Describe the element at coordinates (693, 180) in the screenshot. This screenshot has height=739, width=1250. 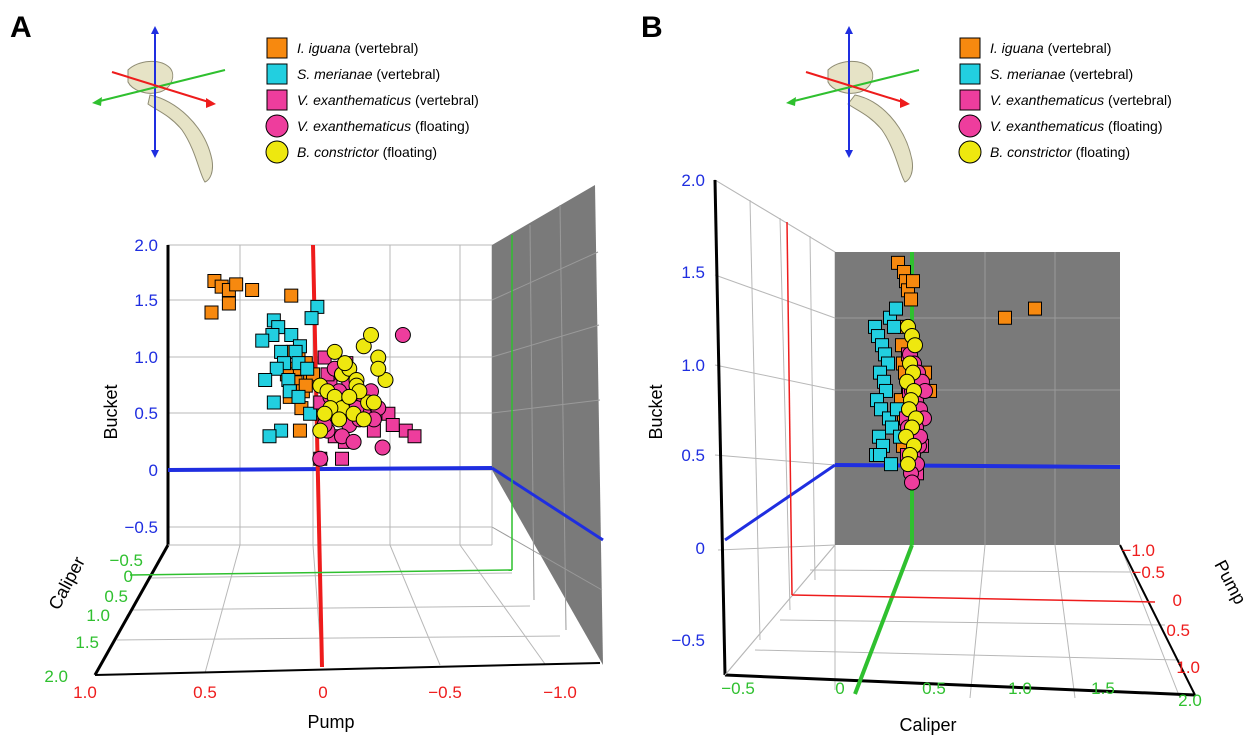
I see `panel-b-bucket-tick: 2.0` at that location.